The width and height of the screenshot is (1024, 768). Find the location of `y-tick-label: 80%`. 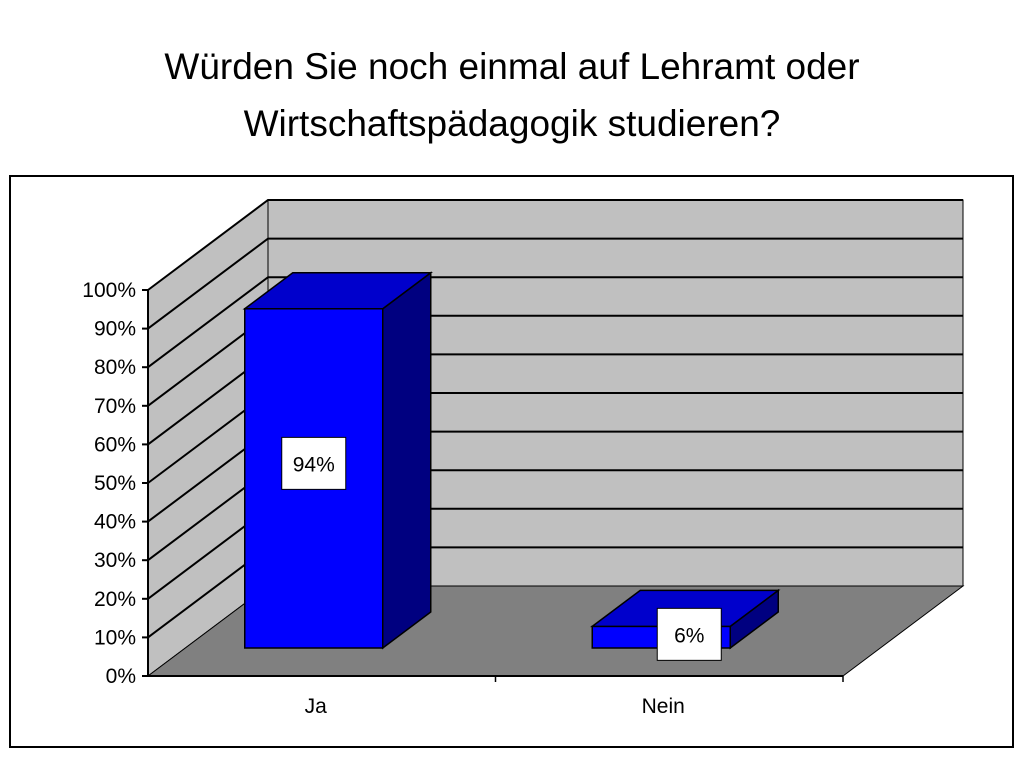

y-tick-label: 80% is located at coordinates (115, 367).